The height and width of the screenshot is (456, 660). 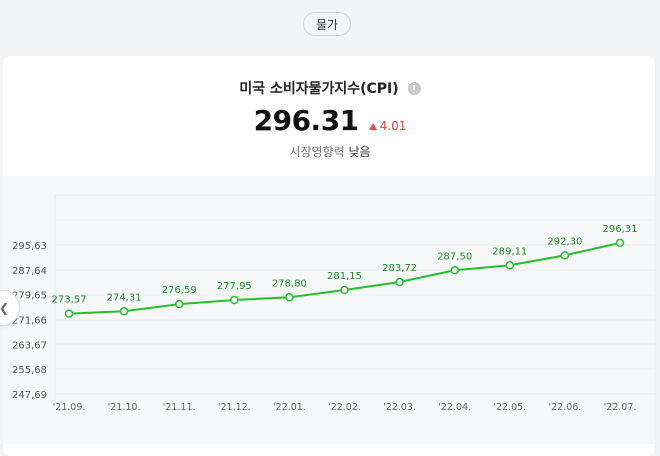 I want to click on indicator-change: 4.01, so click(x=387, y=126).